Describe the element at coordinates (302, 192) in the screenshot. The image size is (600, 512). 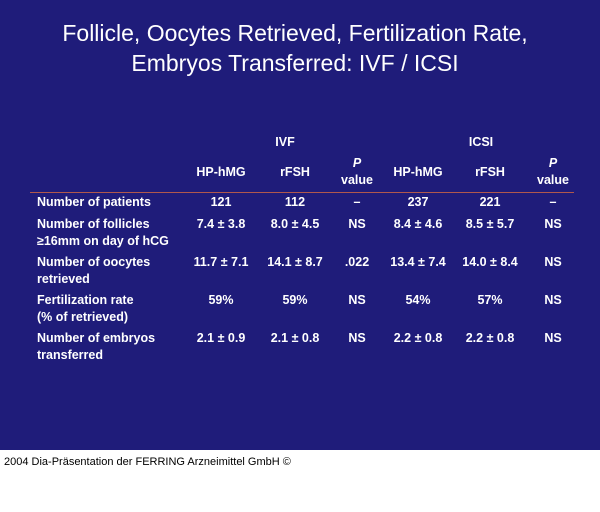
I see `header-rule` at that location.